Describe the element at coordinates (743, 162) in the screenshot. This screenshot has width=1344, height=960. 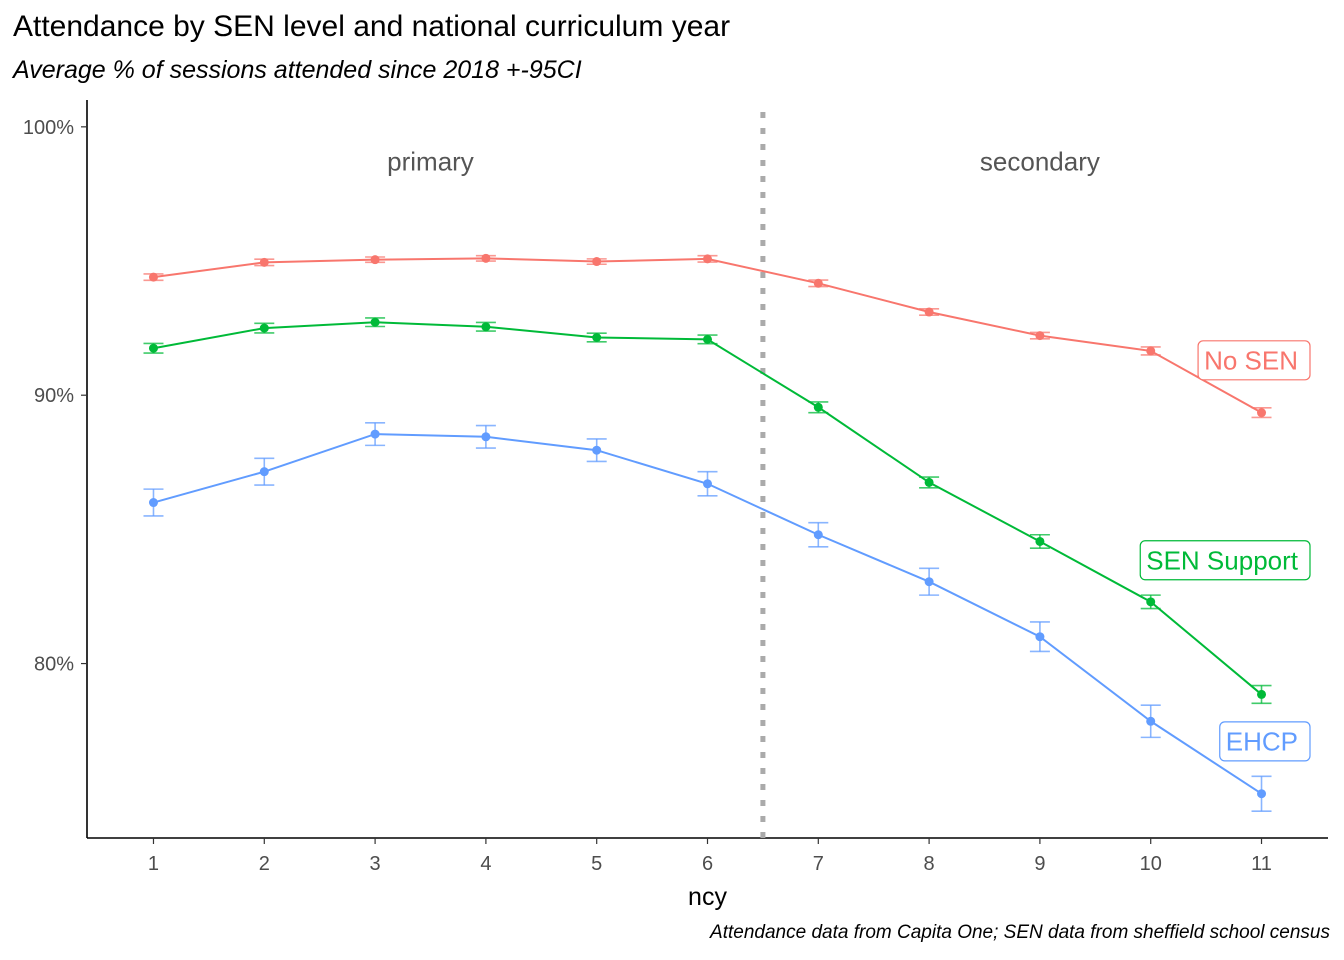
I see `annotation-layer: primary secondary` at that location.